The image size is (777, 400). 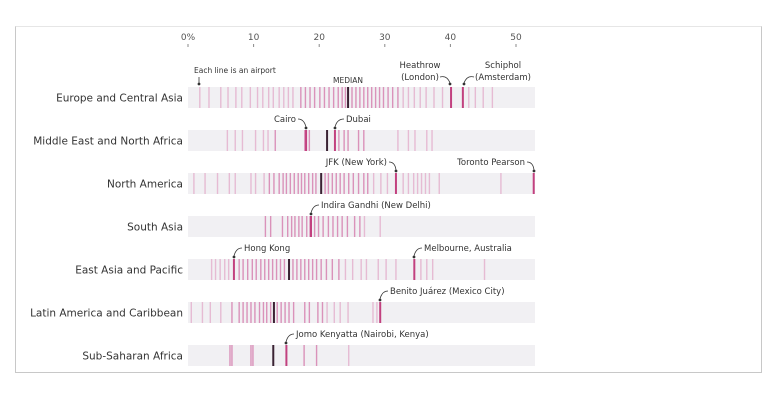 I want to click on row-sub-saharan-africa: Sub-Saharan Africa, so click(x=308, y=355).